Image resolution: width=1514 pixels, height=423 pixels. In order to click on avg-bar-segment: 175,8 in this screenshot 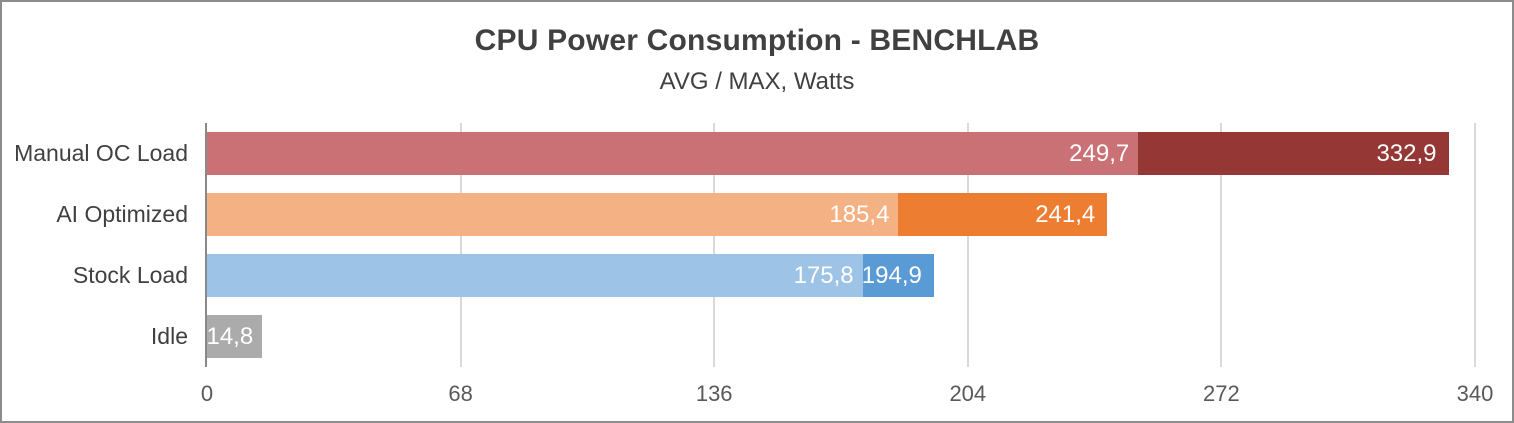, I will do `click(535, 275)`.